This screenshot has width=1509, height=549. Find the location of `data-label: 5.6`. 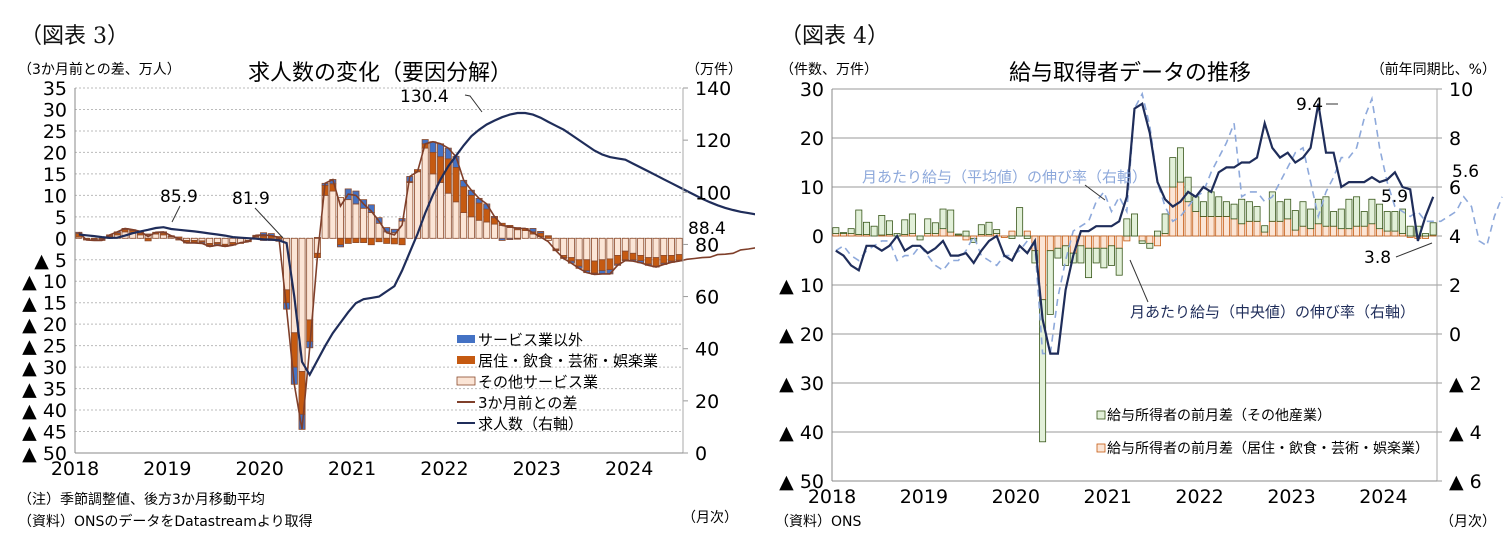

data-label: 5.6 is located at coordinates (1465, 172).